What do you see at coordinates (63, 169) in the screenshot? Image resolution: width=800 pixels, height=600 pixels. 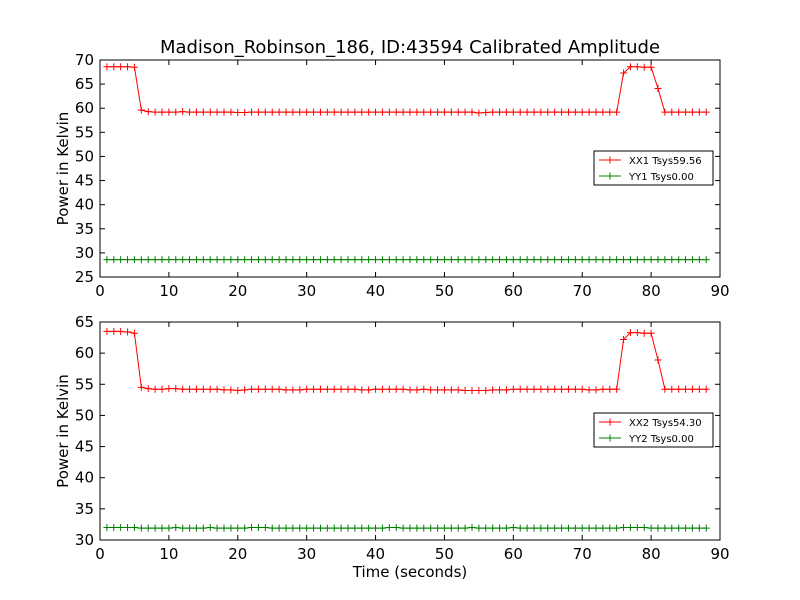 I see `y-axis-label: Power in Kelvin` at bounding box center [63, 169].